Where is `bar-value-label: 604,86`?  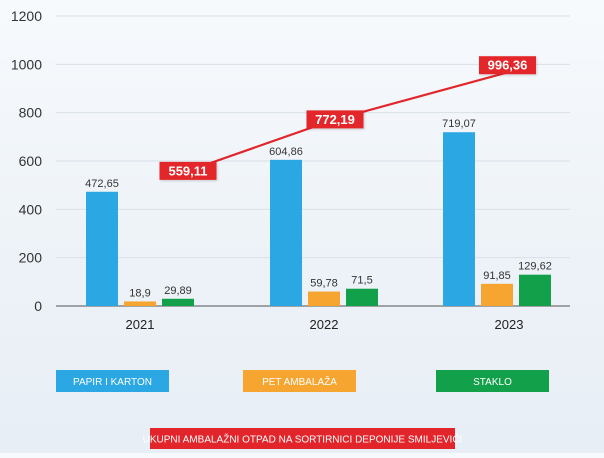 bar-value-label: 604,86 is located at coordinates (286, 152).